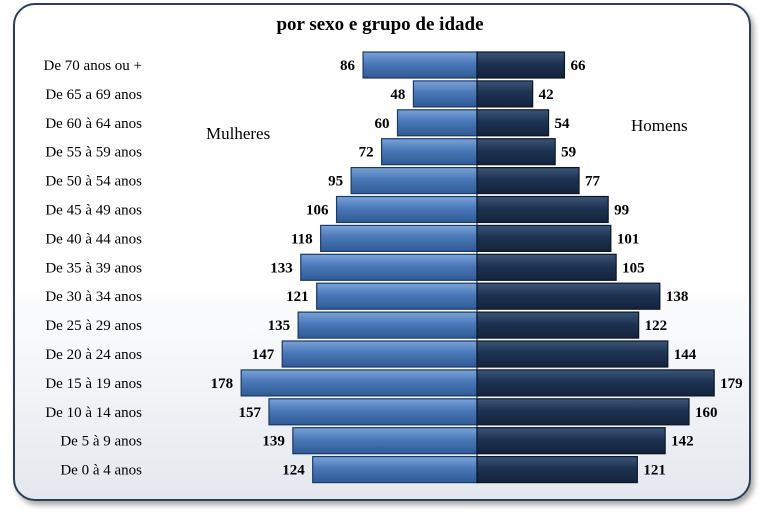 The width and height of the screenshot is (760, 517). Describe the element at coordinates (382, 124) in the screenshot. I see `data-label-women: 60` at that location.